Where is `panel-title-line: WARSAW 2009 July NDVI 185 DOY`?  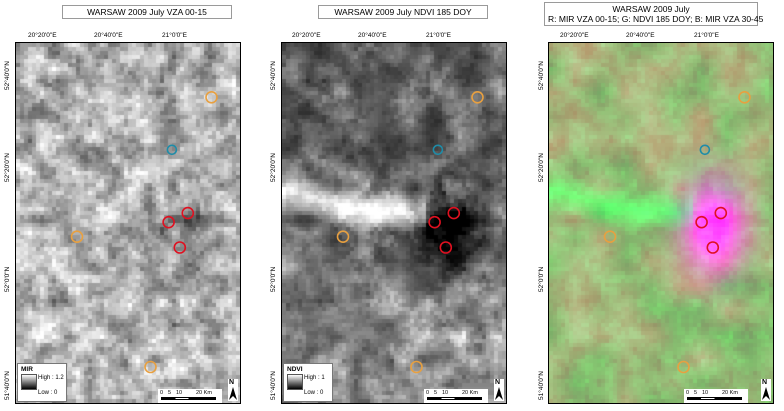 panel-title-line: WARSAW 2009 July NDVI 185 DOY is located at coordinates (403, 12).